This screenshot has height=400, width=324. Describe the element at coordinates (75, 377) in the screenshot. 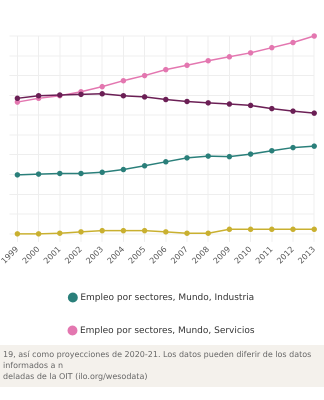

I see `text: deladas de la OIT (ilo.org/wesodata)` at that location.